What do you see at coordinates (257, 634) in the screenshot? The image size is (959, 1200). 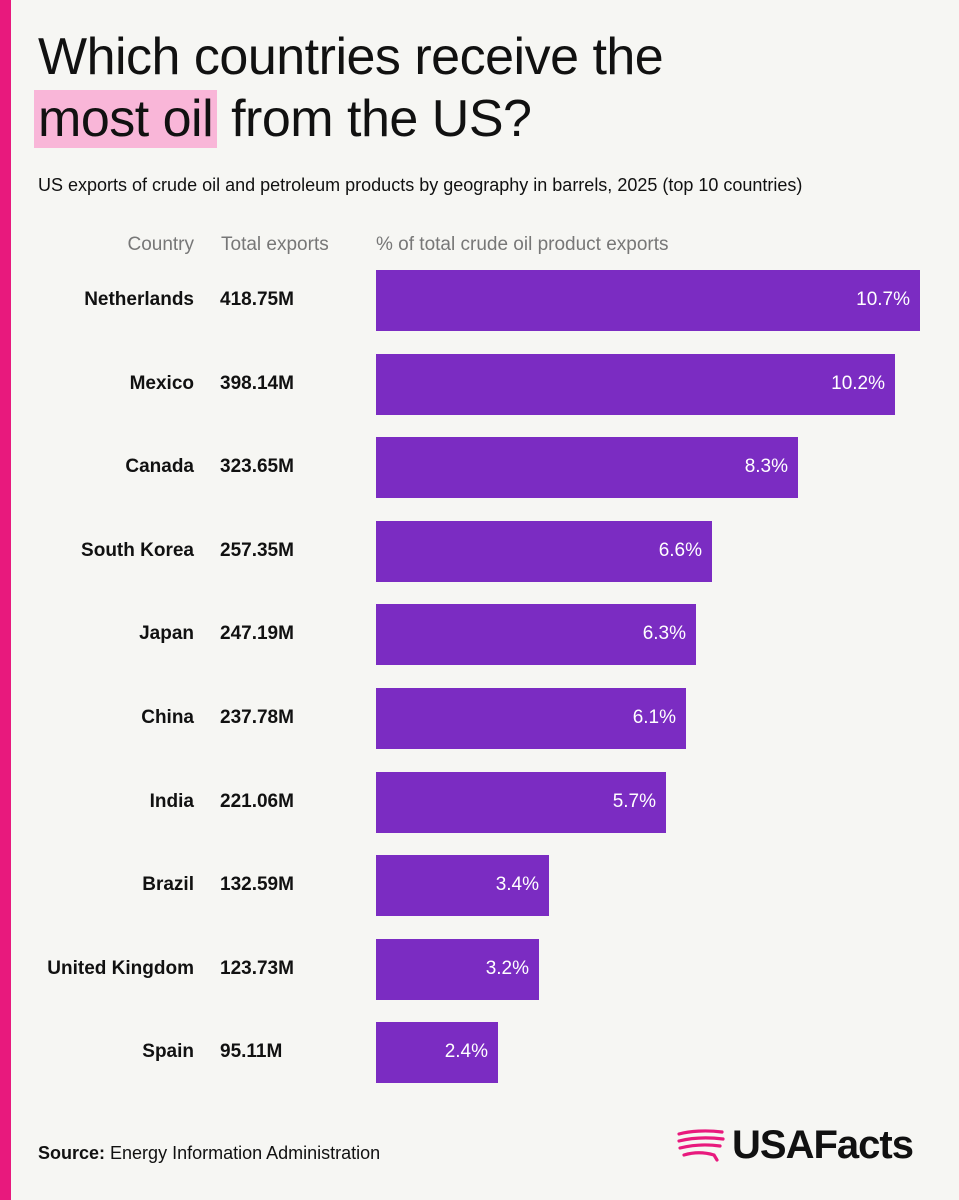 I see `total-exports-value: 247.19M` at bounding box center [257, 634].